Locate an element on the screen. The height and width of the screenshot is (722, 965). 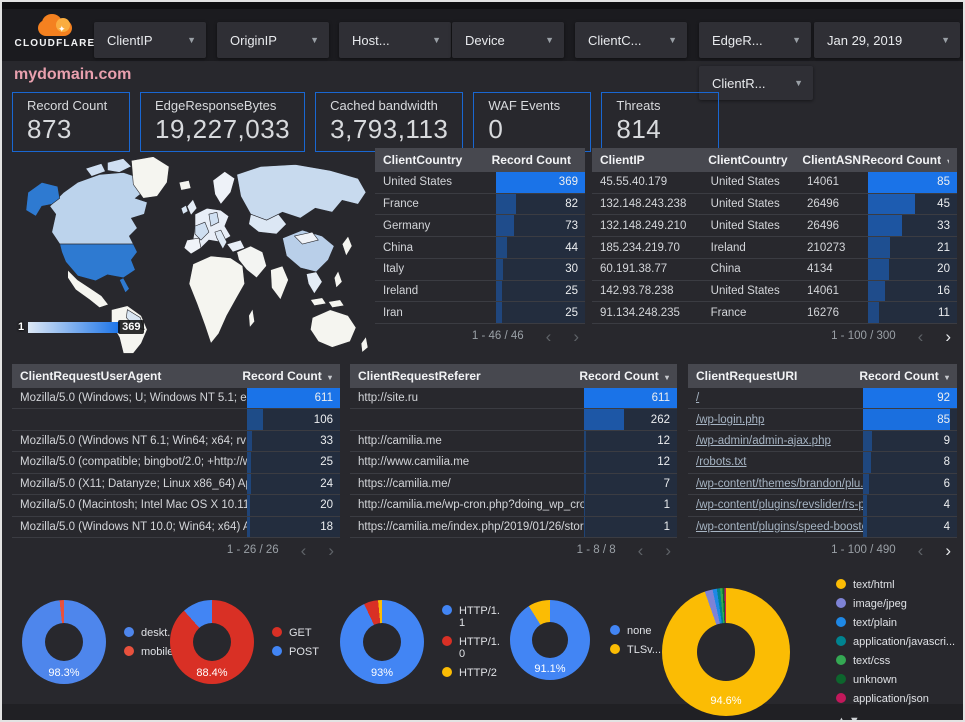
table-row: 142.93.78.238 United States 14061 16 is located at coordinates (774, 291).